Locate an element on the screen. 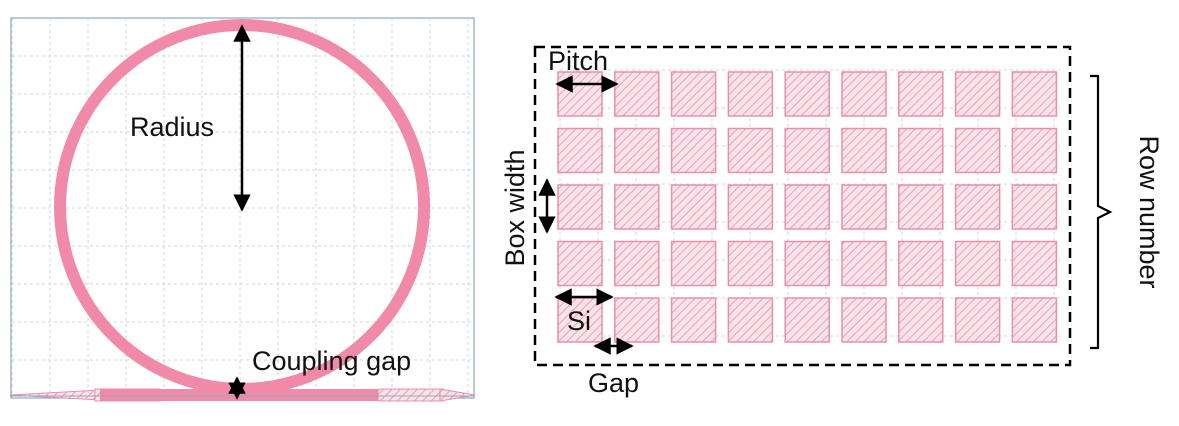 Image resolution: width=1179 pixels, height=426 pixels. row-number-label: Row number is located at coordinates (1149, 211).